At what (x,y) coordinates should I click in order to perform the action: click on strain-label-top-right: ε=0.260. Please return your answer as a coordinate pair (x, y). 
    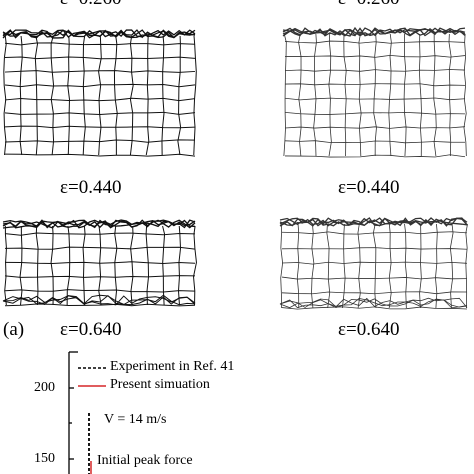
    Looking at the image, I should click on (368, 4).